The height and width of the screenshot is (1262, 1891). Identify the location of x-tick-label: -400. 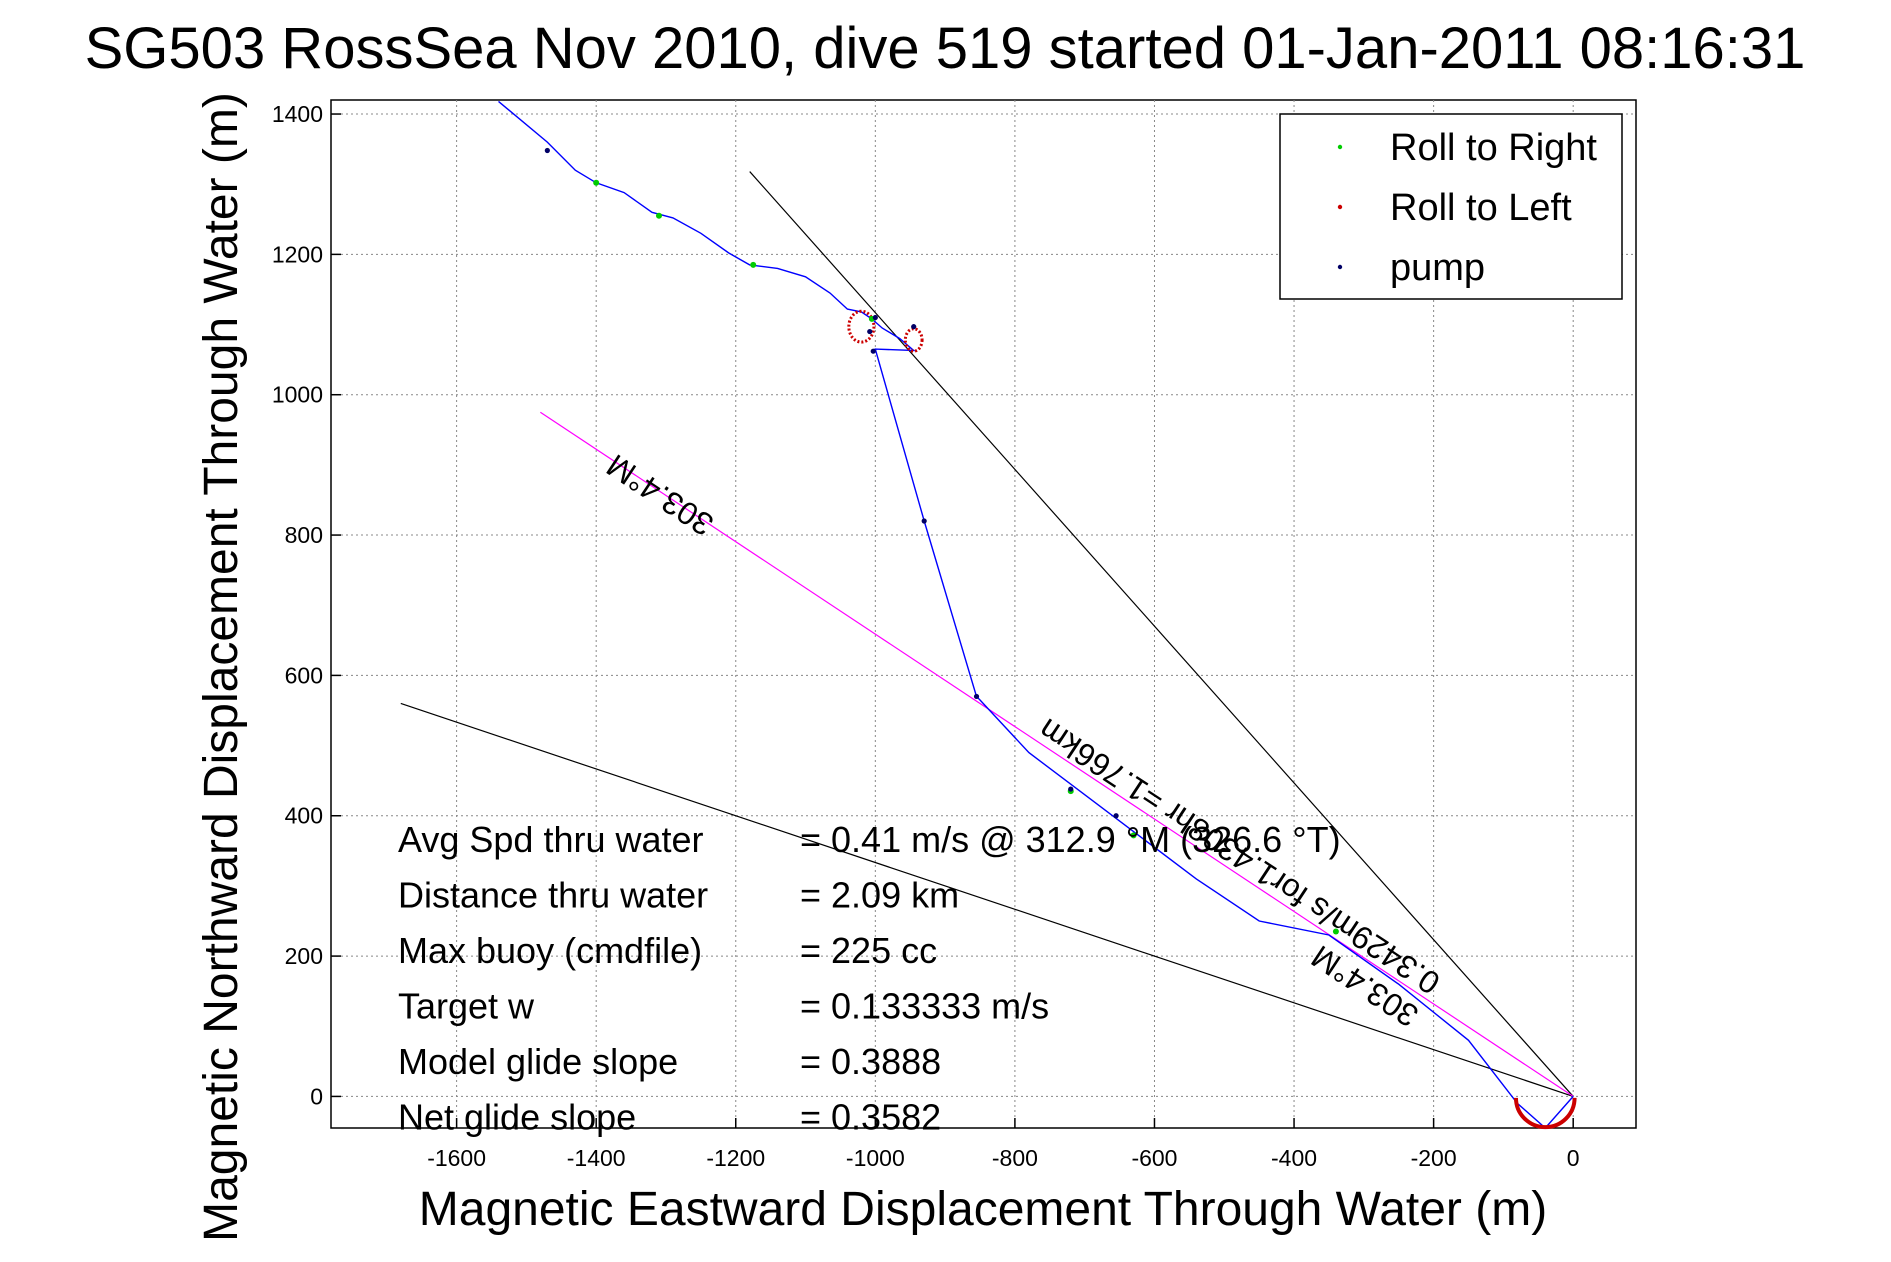
(1294, 1158).